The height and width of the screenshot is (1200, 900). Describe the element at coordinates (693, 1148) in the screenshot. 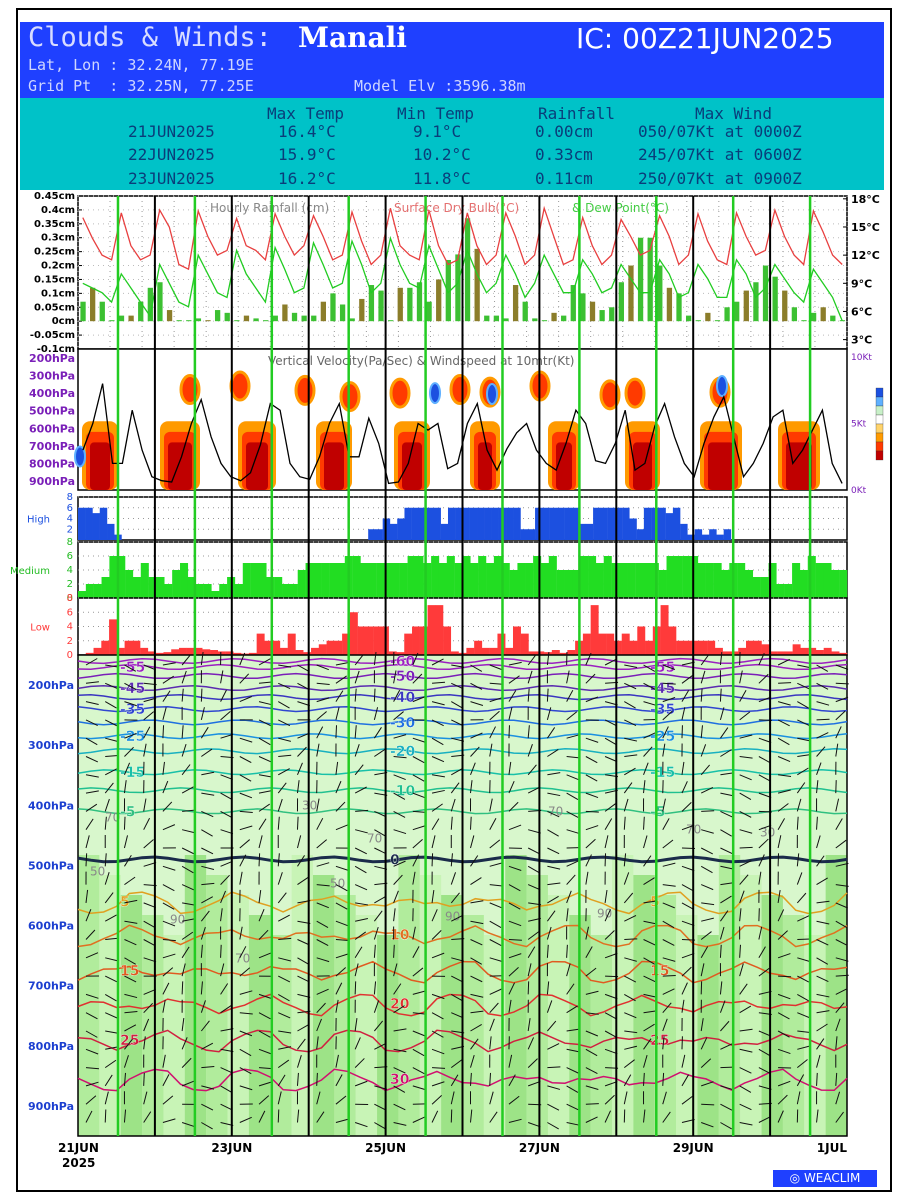

I see `x-tick-label: 29JUN` at that location.